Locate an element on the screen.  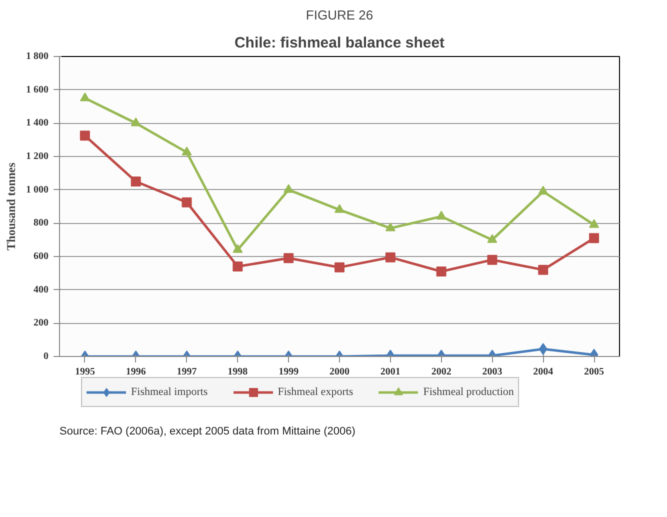
x-tick-label: 1998 is located at coordinates (238, 372).